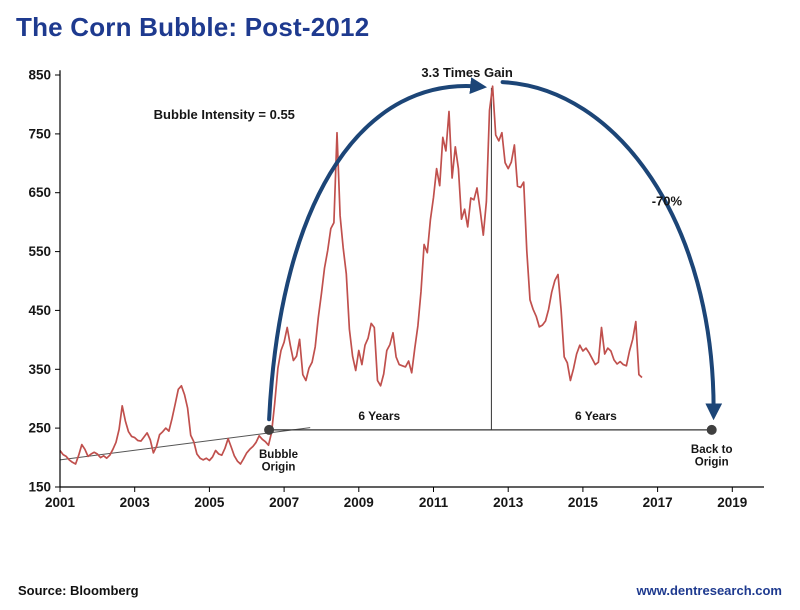 This screenshot has height=610, width=800. I want to click on annotation-decline-70: -70%, so click(667, 201).